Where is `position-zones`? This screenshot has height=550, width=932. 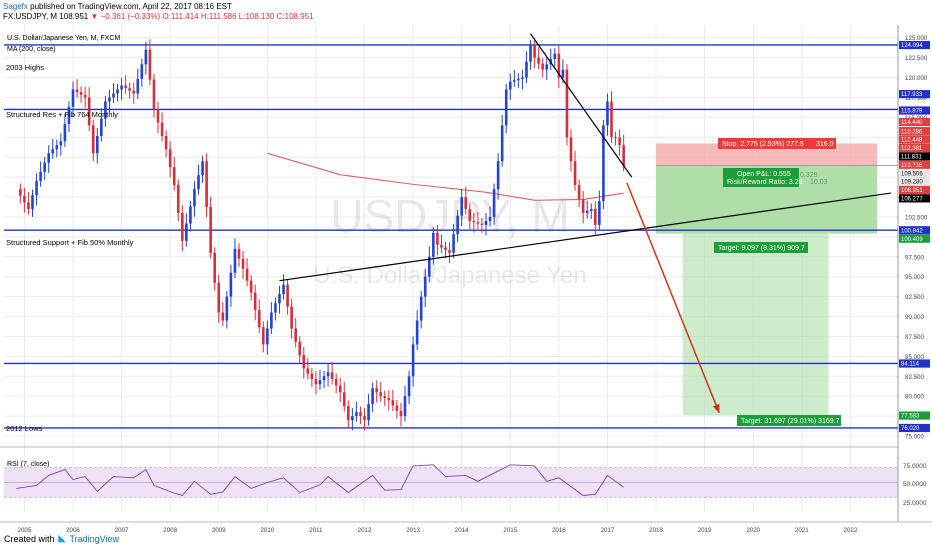
position-zones is located at coordinates (777, 279).